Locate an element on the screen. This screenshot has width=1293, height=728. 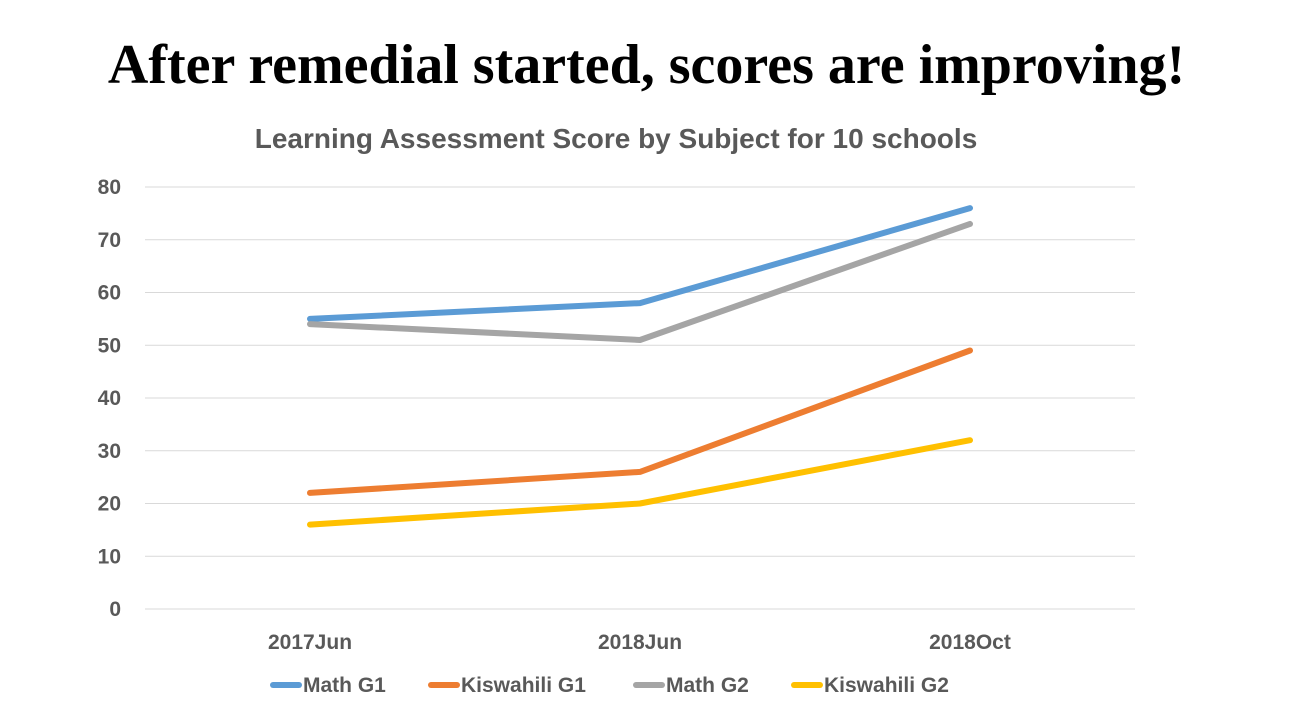
x-axis-ticks: 2017Jun 2018Jun 2018Oct is located at coordinates (639, 642).